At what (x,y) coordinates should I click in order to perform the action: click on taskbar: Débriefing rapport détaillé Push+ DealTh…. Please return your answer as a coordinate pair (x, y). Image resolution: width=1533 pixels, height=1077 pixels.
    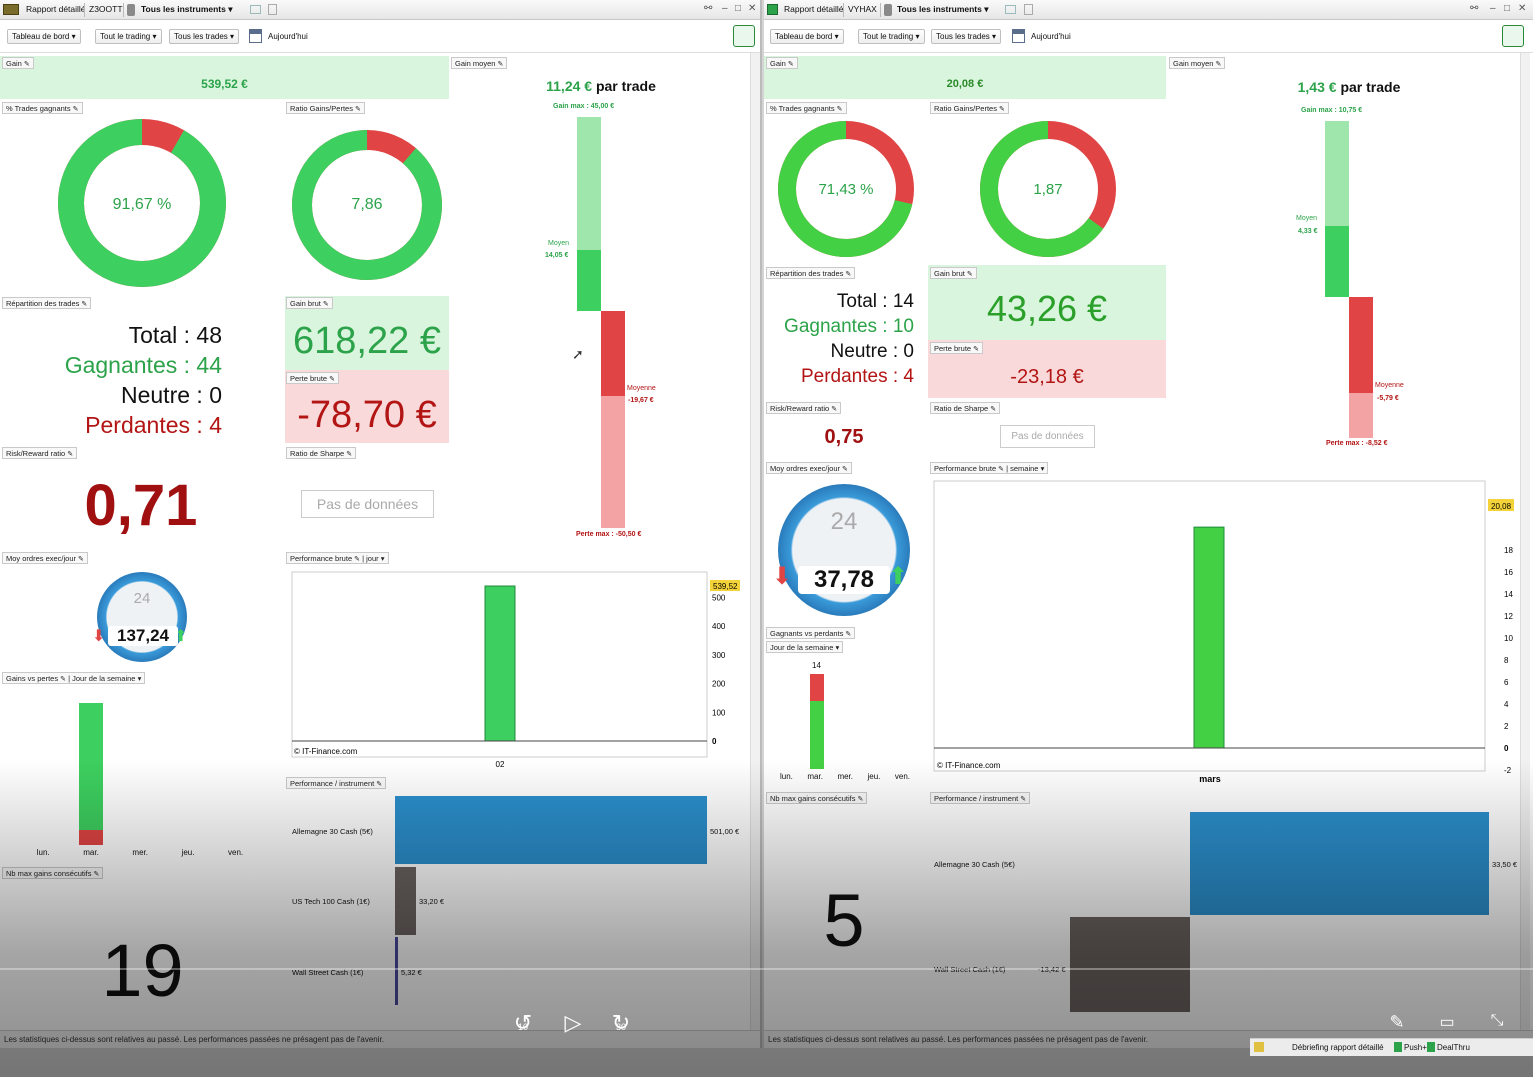
    Looking at the image, I should click on (1391, 1047).